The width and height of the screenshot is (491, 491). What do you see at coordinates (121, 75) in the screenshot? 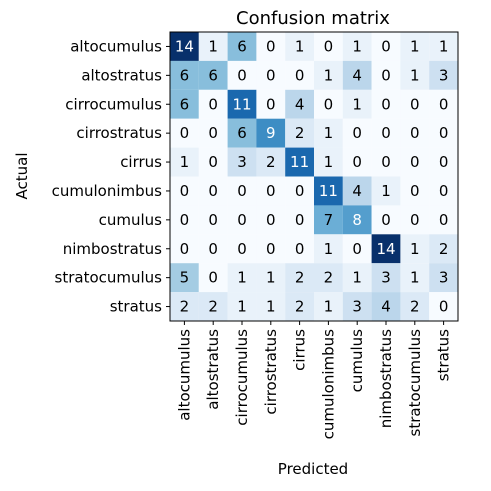
I see `y-tick-label-altostratus: altostratus` at bounding box center [121, 75].